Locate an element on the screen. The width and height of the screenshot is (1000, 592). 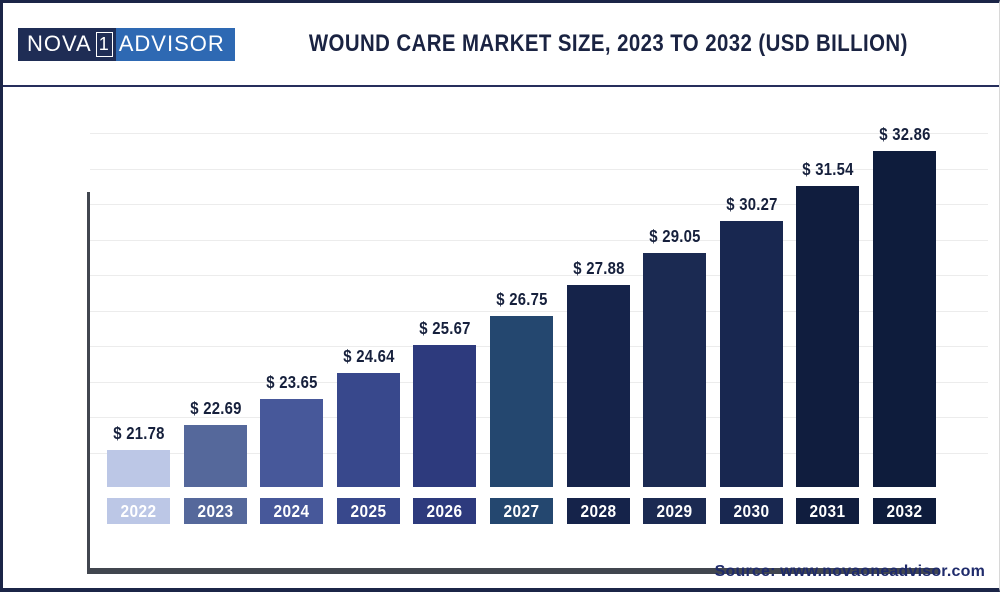
bar-value-label-2023: $ 22.69 is located at coordinates (215, 408).